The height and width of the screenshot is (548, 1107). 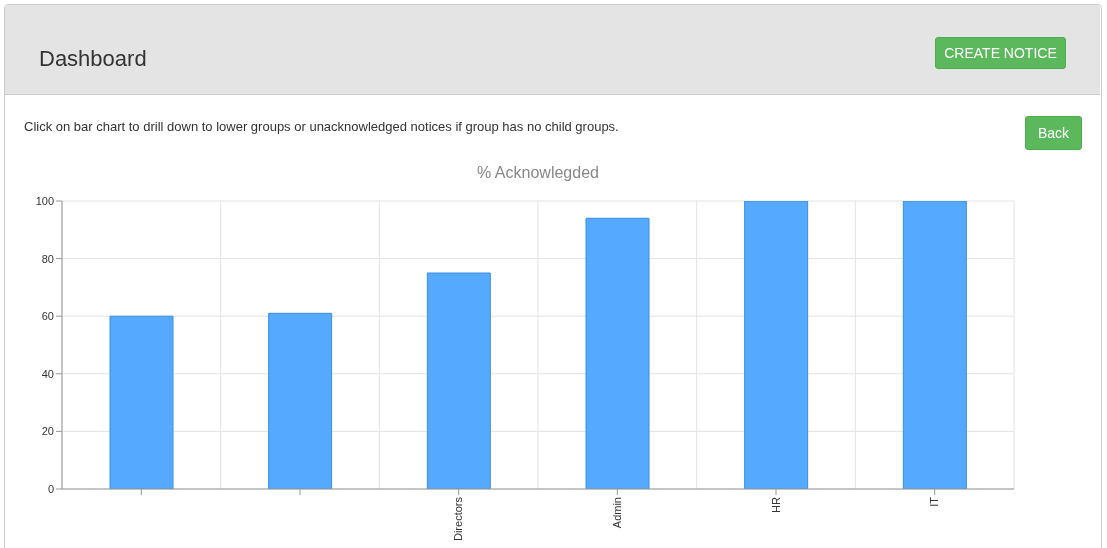 What do you see at coordinates (1053, 133) in the screenshot?
I see `back-button: Back` at bounding box center [1053, 133].